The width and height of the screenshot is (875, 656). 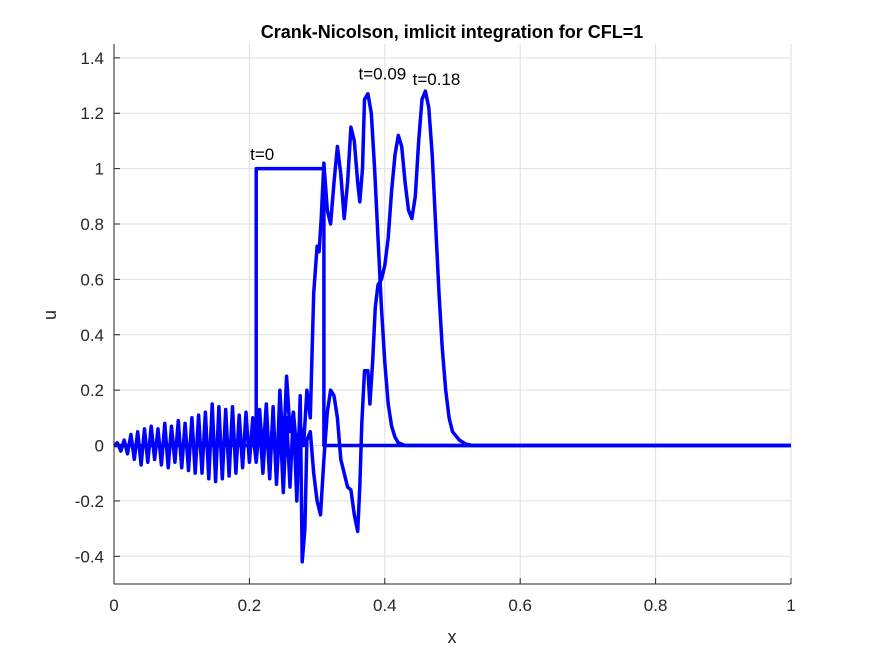 I want to click on time-annotation: t=0.18, so click(x=437, y=79).